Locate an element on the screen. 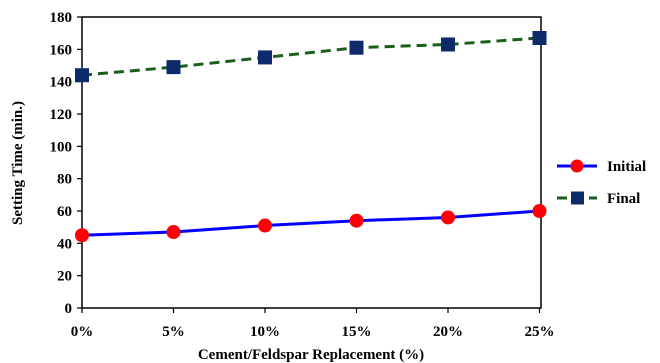 This screenshot has height=363, width=660. y-tick-label: 140 is located at coordinates (61, 83).